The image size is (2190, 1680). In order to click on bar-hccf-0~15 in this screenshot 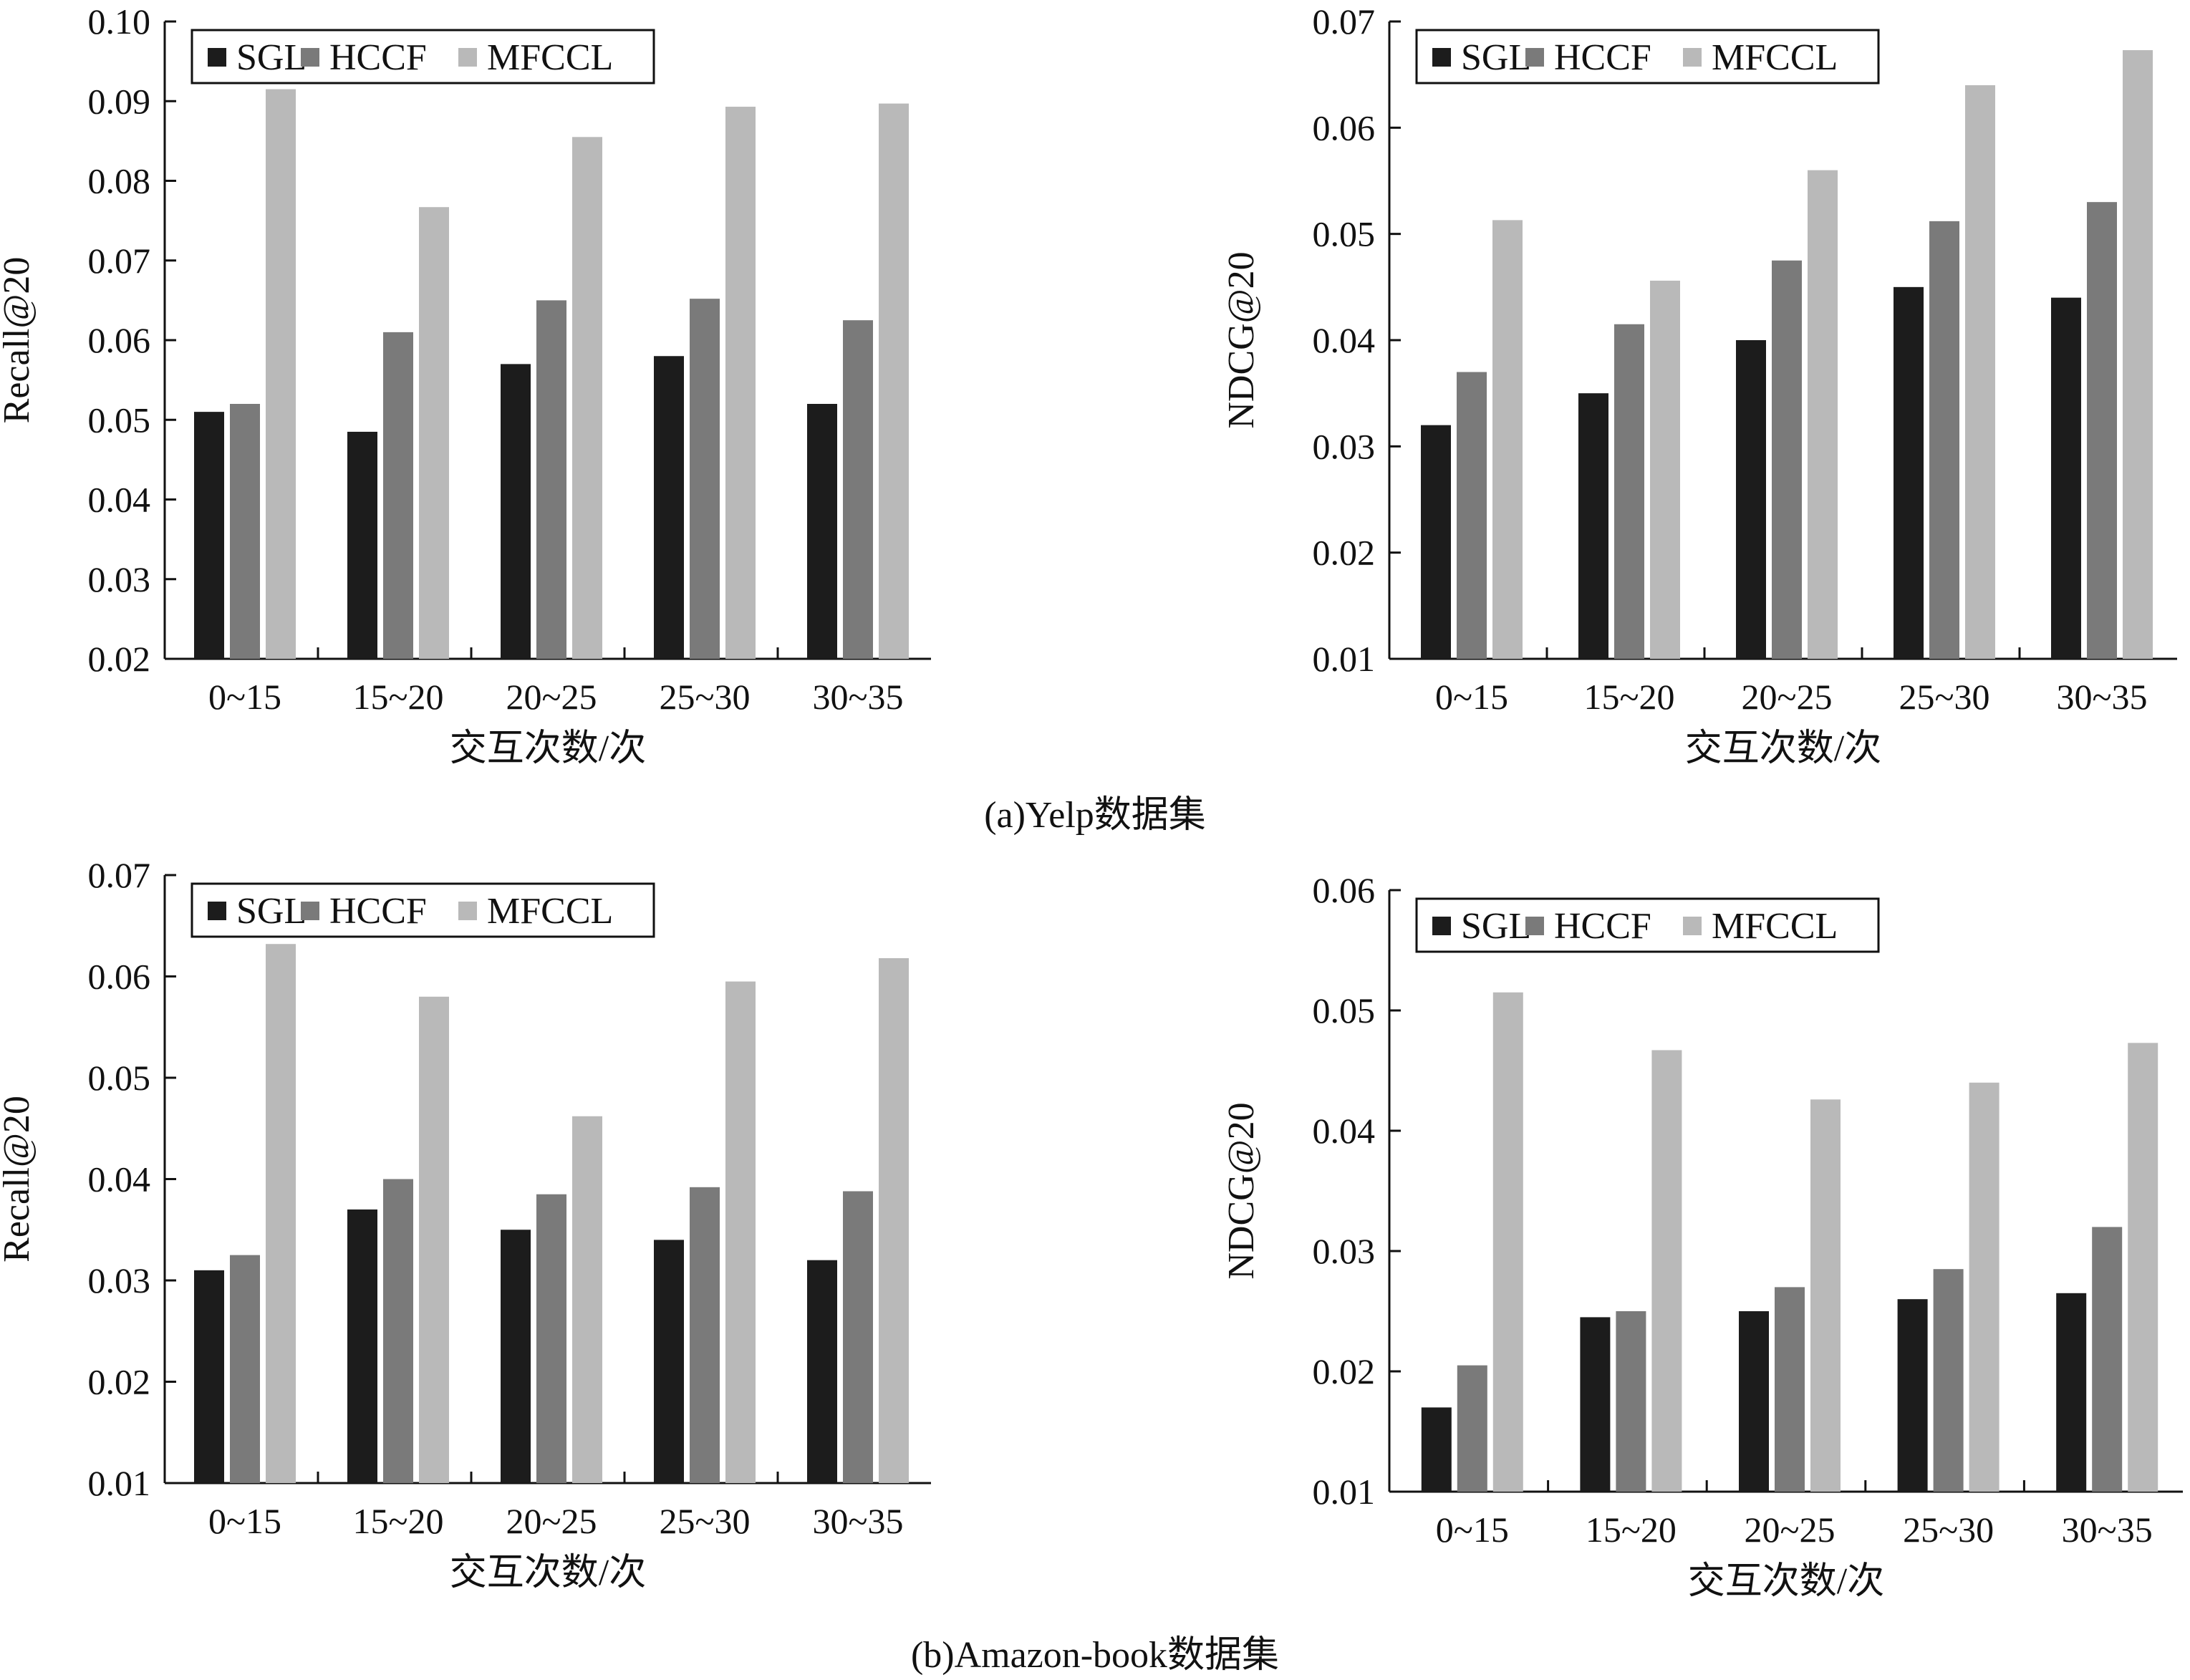, I will do `click(245, 531)`.